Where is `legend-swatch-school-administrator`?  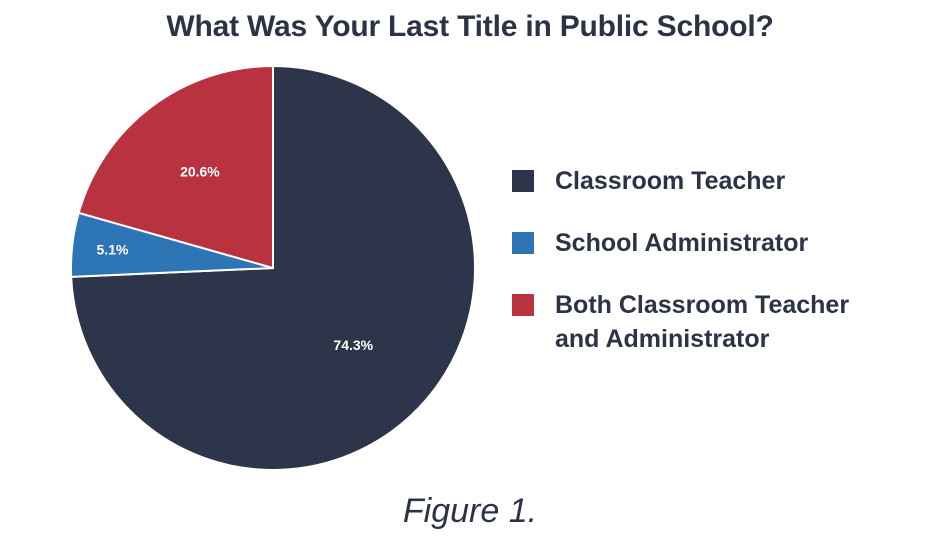 legend-swatch-school-administrator is located at coordinates (523, 243).